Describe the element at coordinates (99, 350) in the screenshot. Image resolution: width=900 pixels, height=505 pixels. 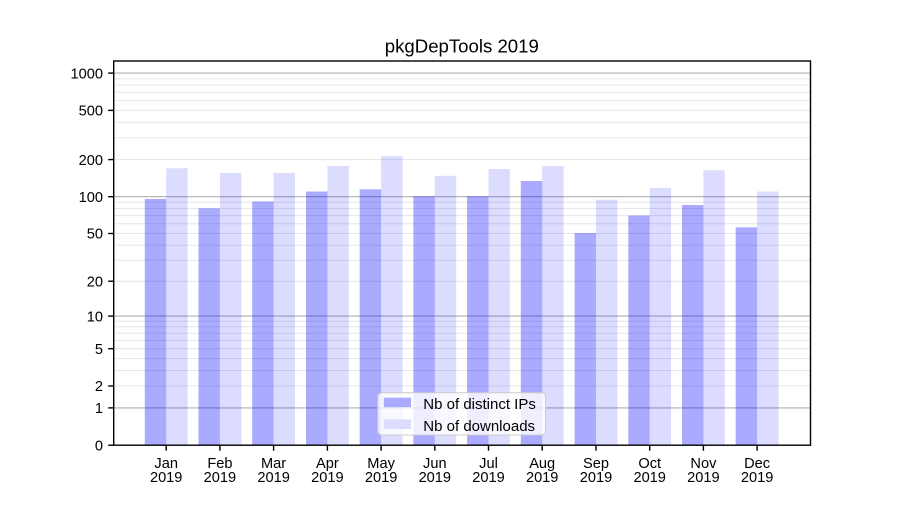
I see `svg-text: 5` at that location.